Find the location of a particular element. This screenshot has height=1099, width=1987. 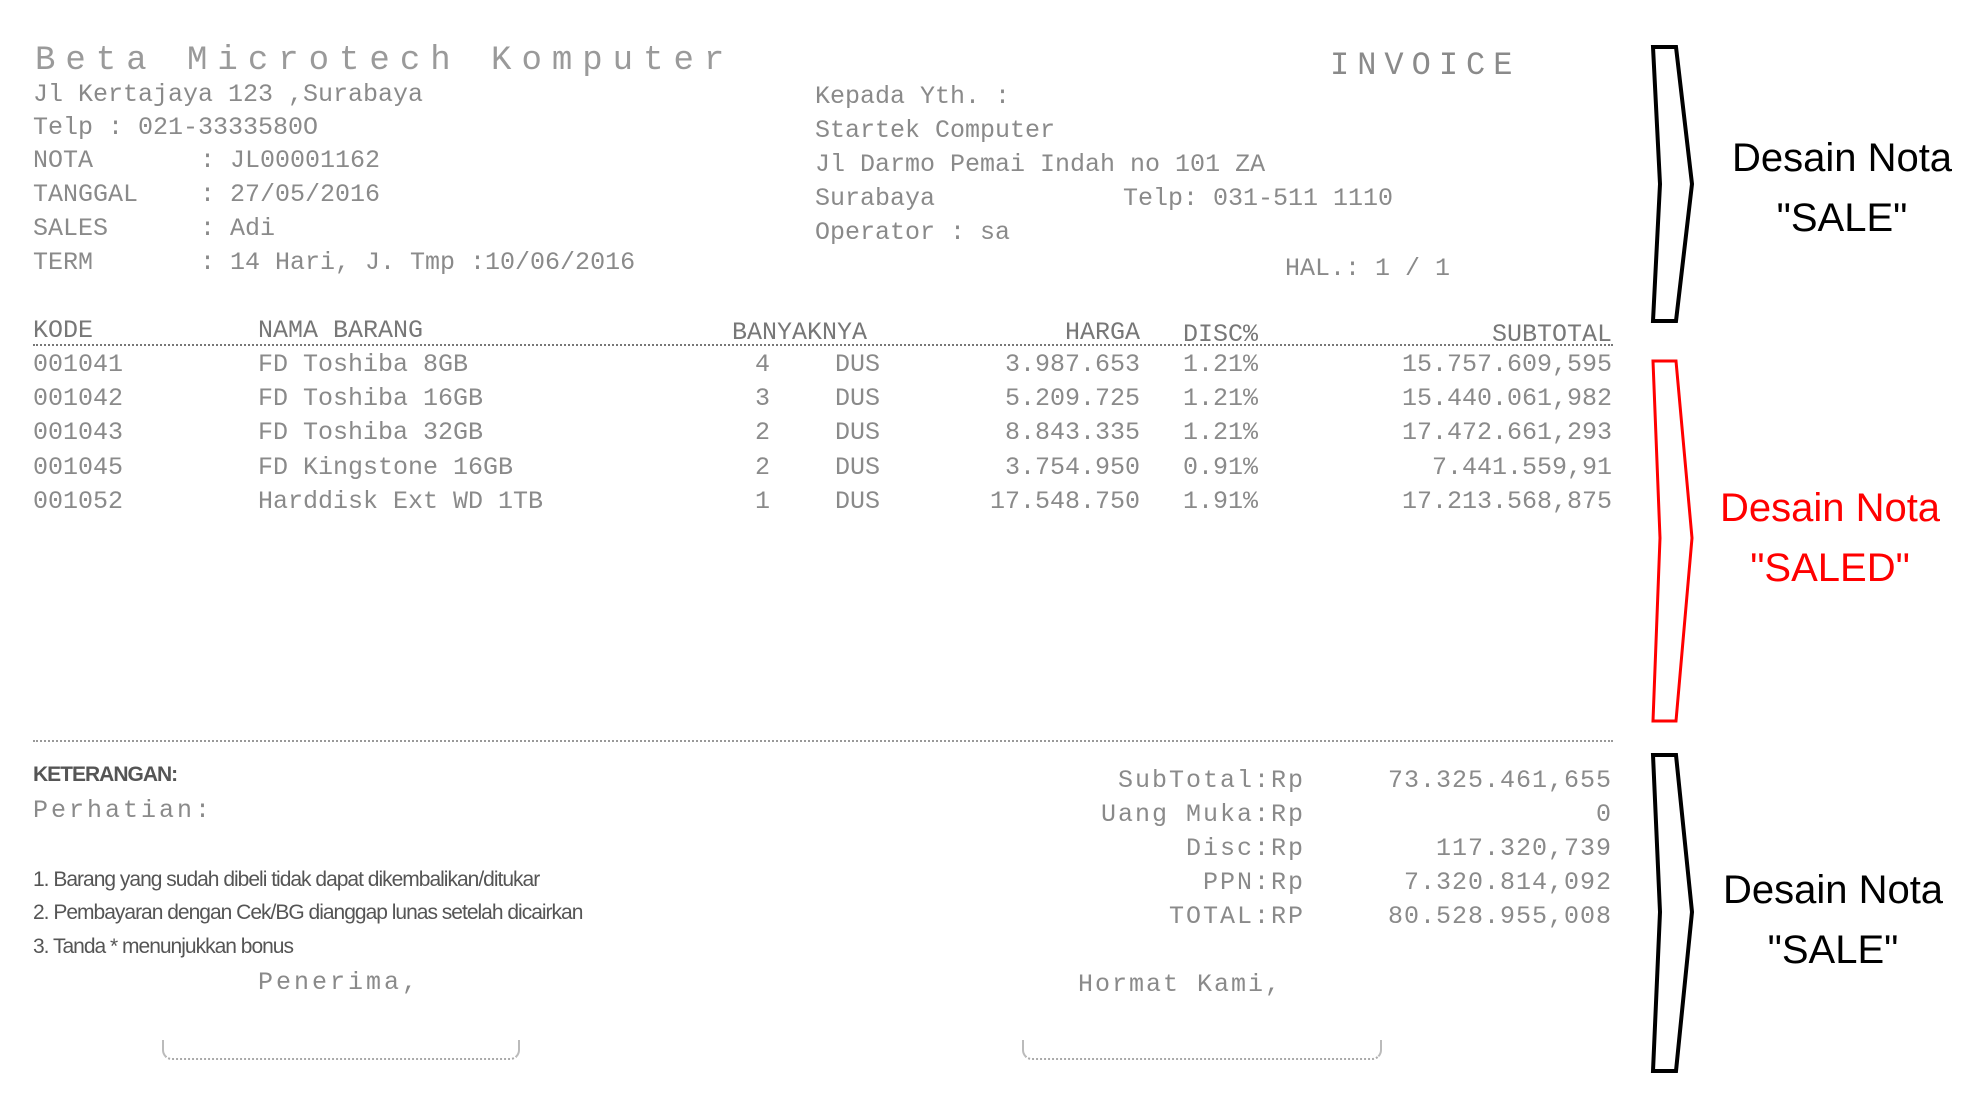

perhatian-label: Perhatian: is located at coordinates (123, 810).